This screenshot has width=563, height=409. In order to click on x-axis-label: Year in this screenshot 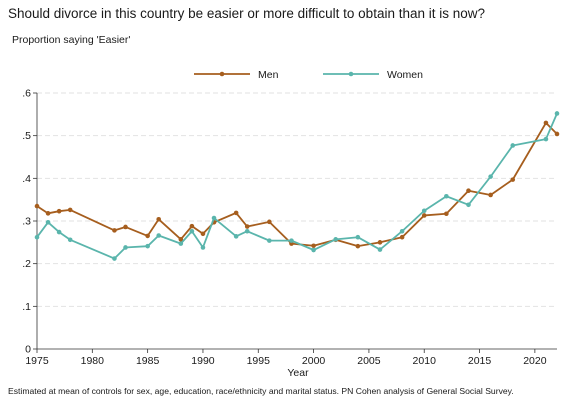, I will do `click(298, 373)`.